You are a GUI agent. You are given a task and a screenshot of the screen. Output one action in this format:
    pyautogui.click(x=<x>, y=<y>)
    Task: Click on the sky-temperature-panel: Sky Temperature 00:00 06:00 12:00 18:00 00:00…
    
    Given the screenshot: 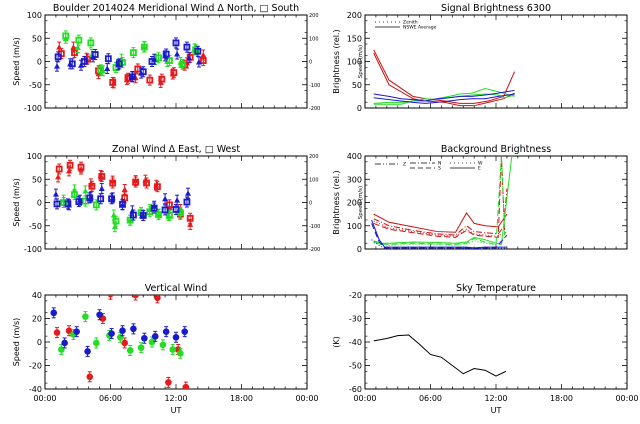 What is the action you would take?
    pyautogui.click(x=485, y=349)
    